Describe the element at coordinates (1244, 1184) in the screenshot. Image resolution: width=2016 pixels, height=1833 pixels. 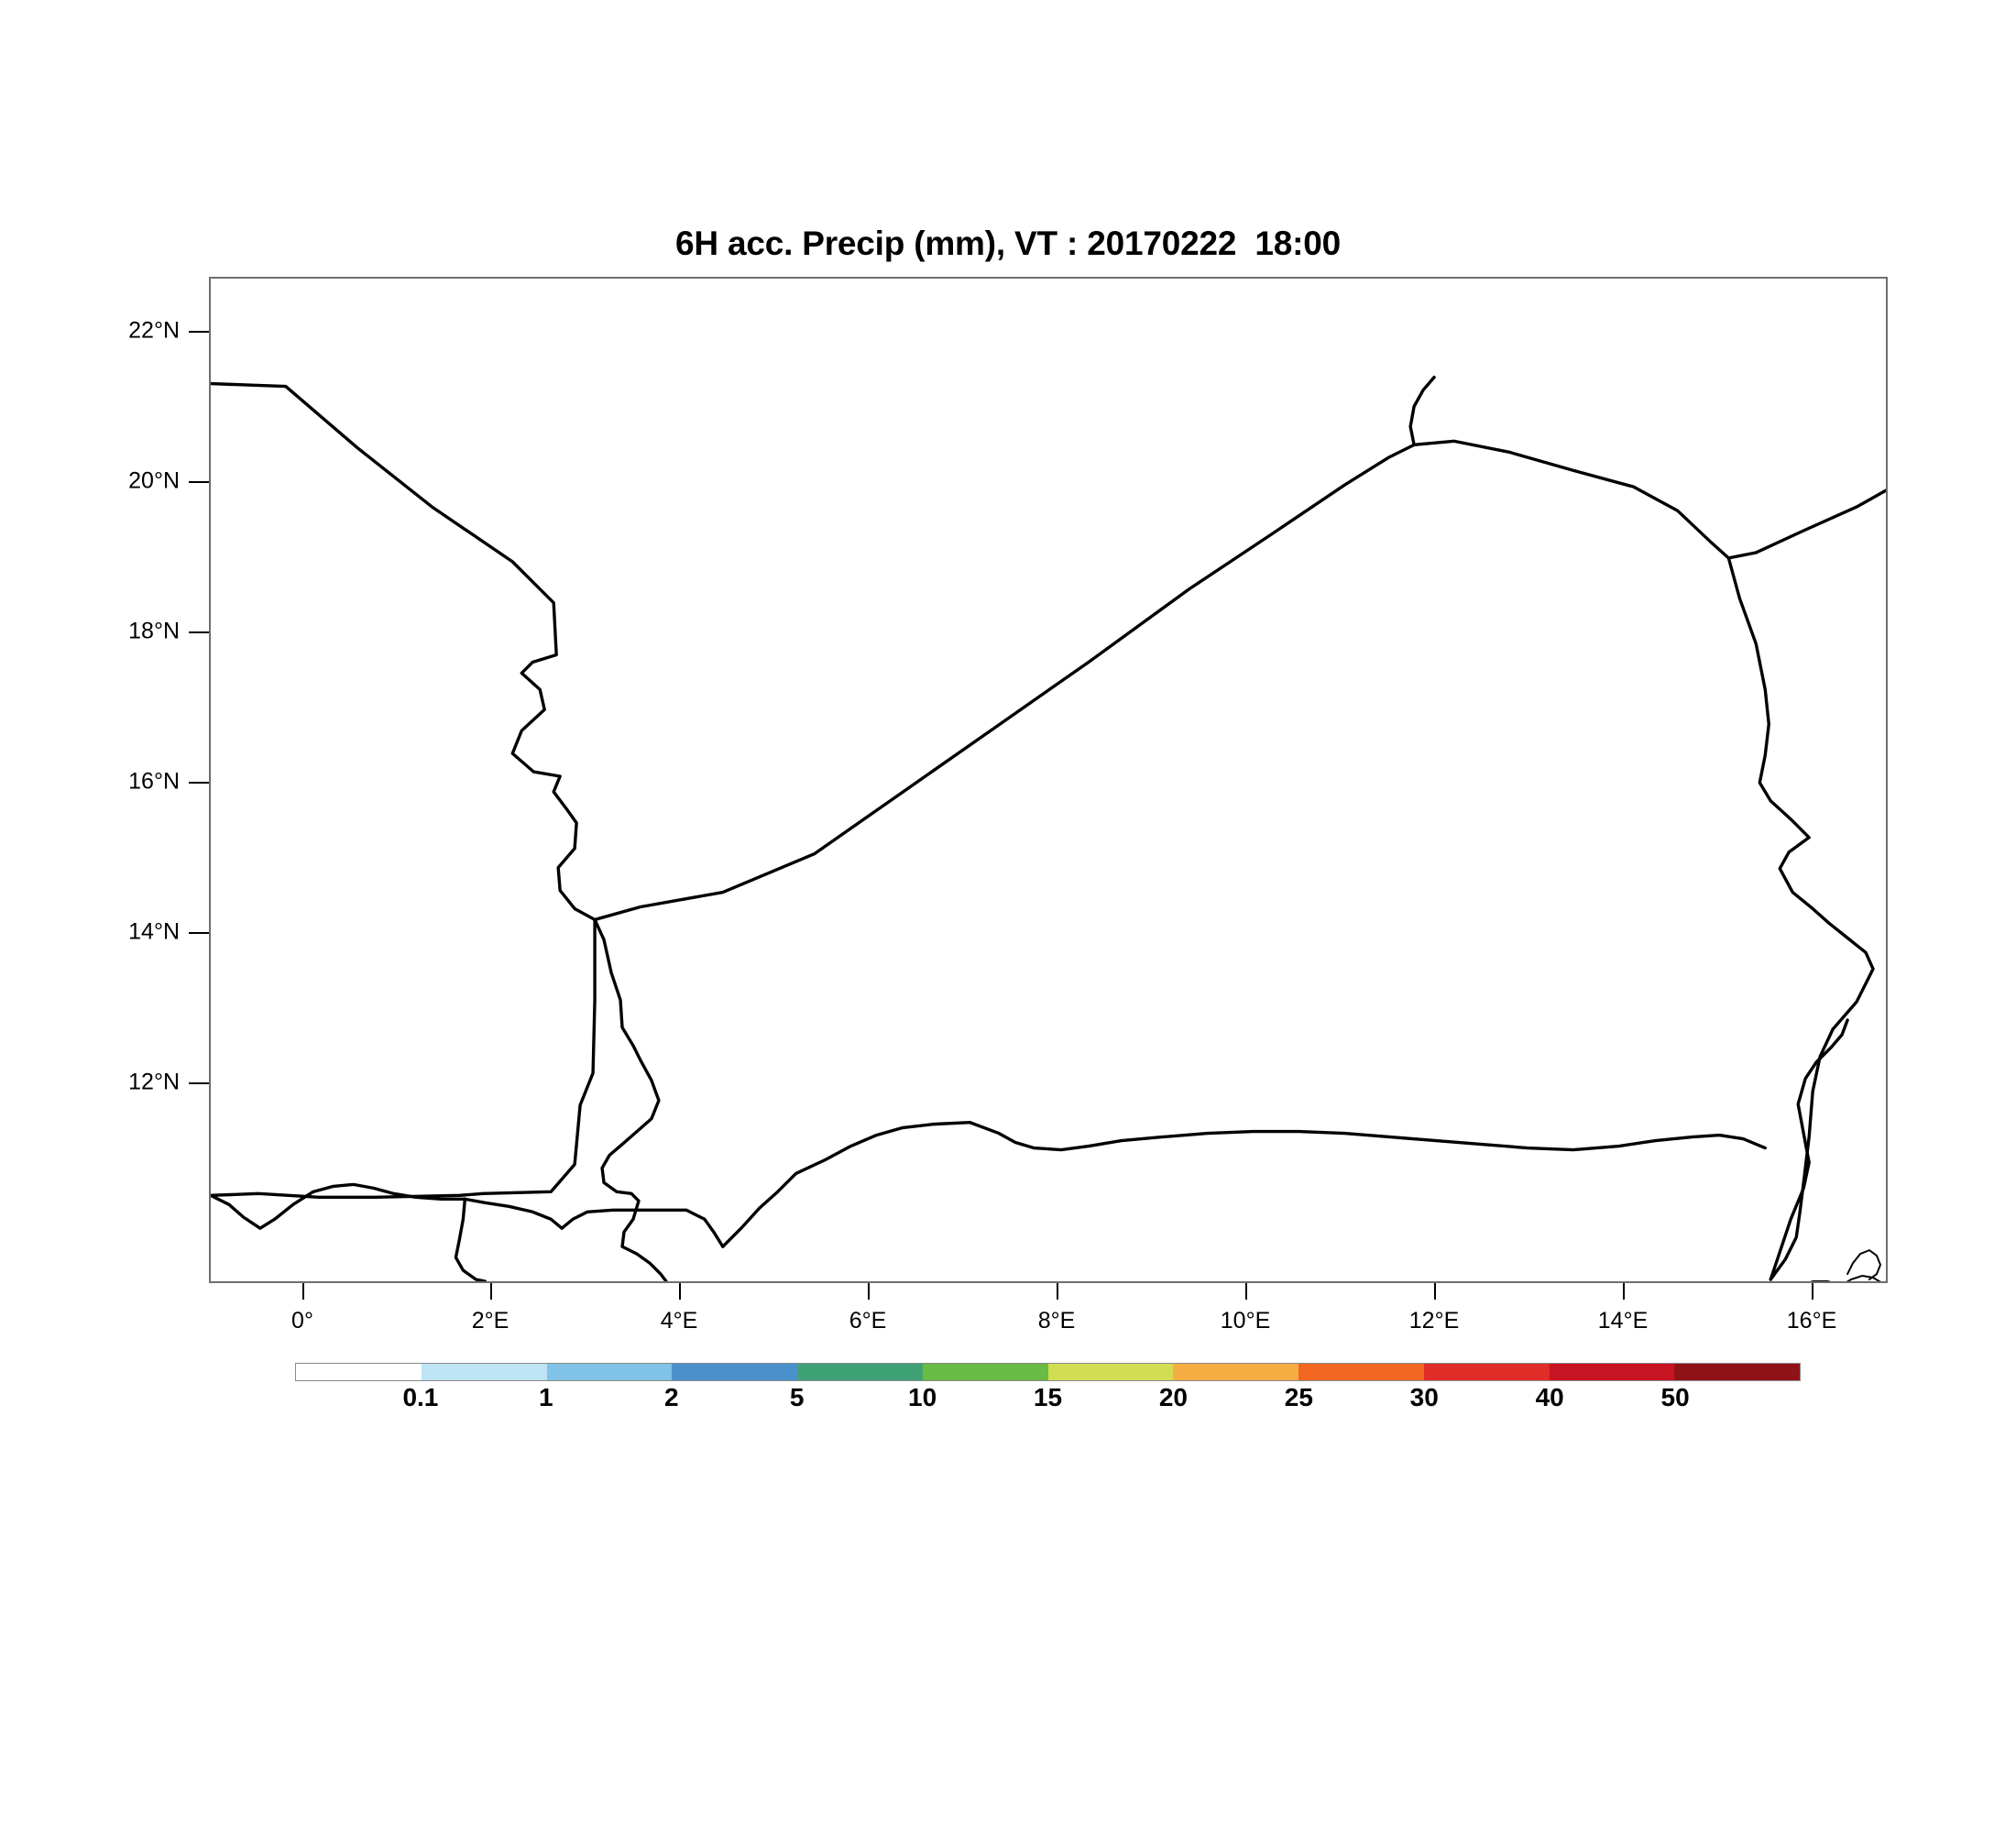
I see `border-niger-nigeria-south` at that location.